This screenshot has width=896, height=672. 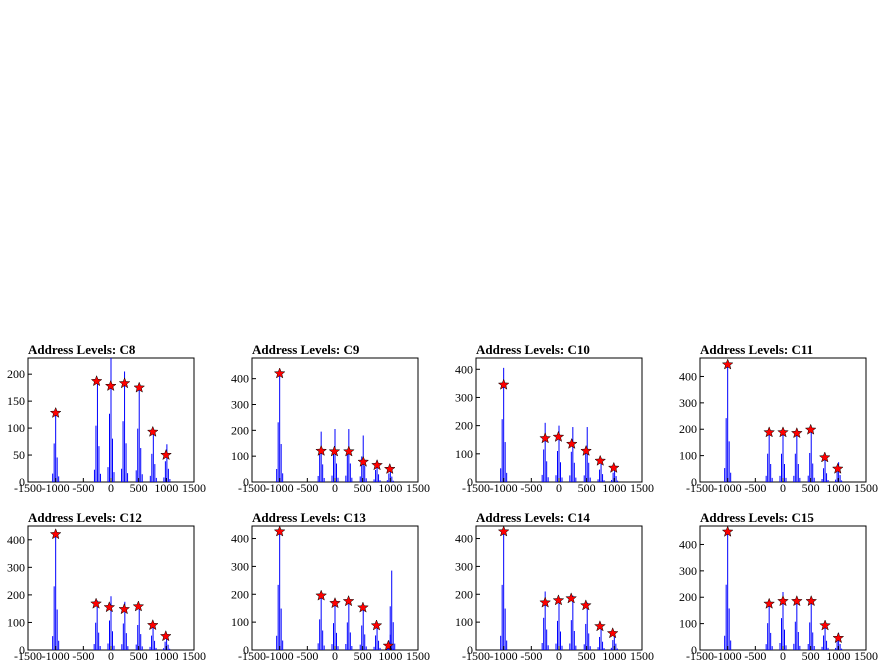 What do you see at coordinates (533, 349) in the screenshot?
I see `chart-title: Address Levels: C10` at bounding box center [533, 349].